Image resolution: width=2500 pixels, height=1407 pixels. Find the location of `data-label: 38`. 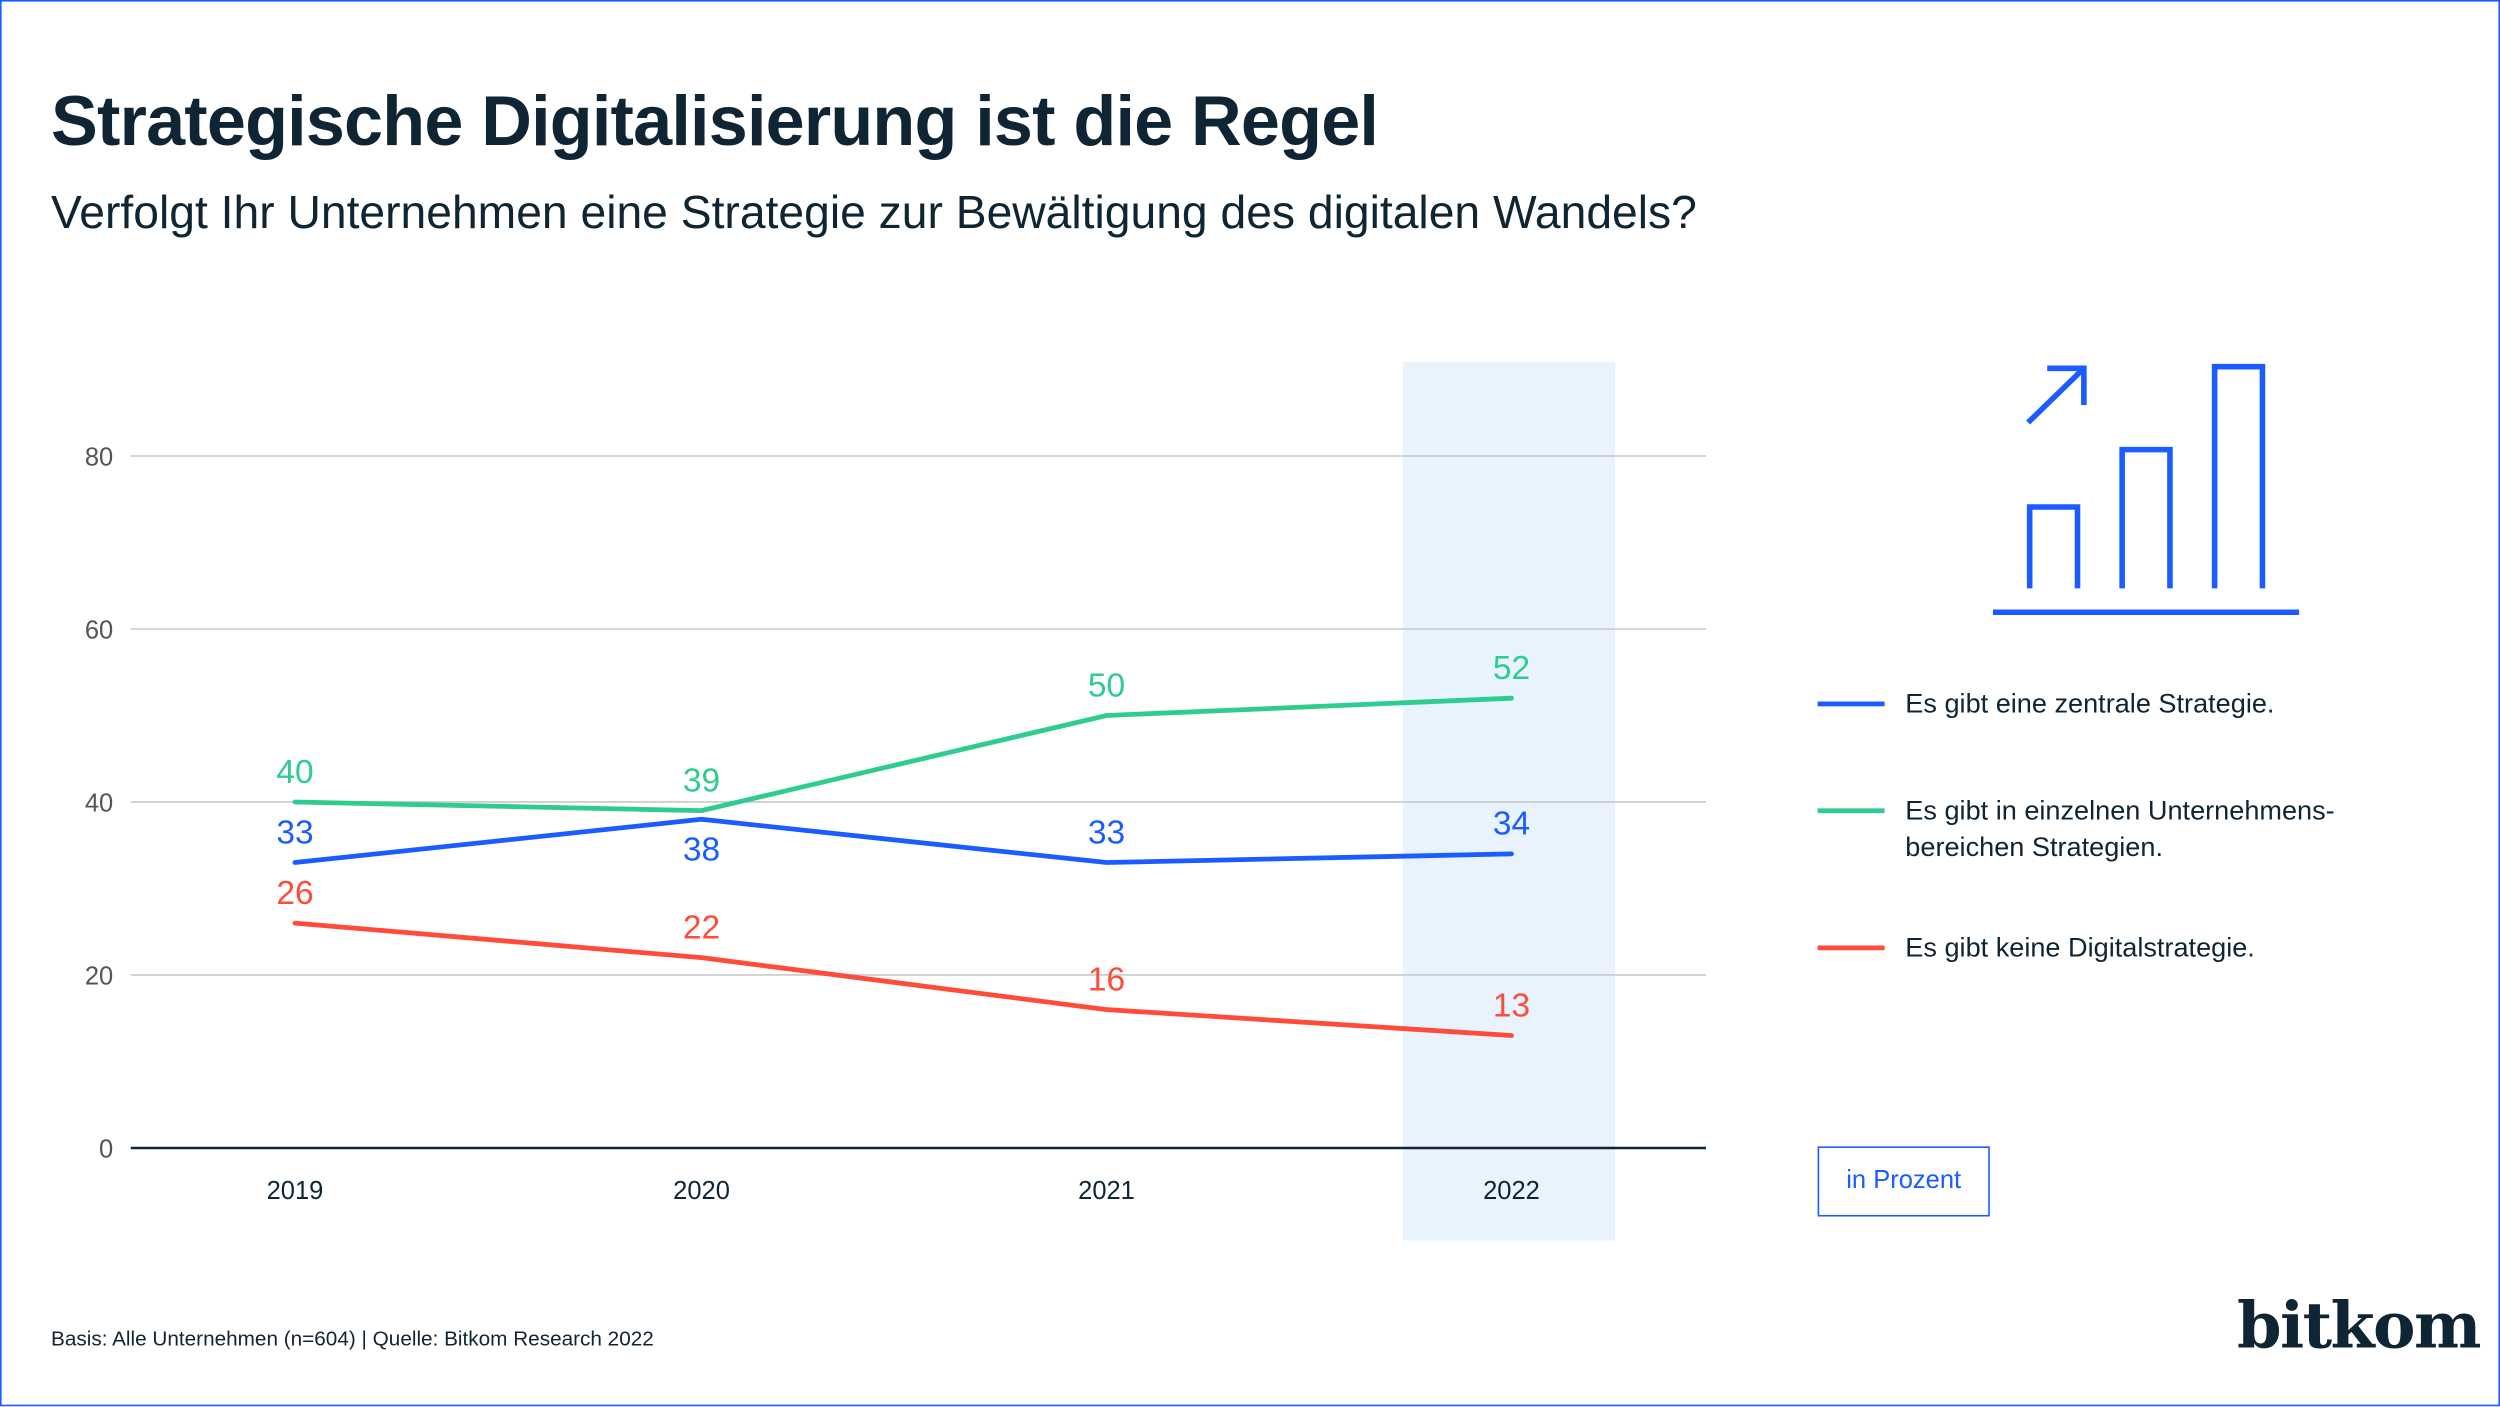

data-label: 38 is located at coordinates (701, 850).